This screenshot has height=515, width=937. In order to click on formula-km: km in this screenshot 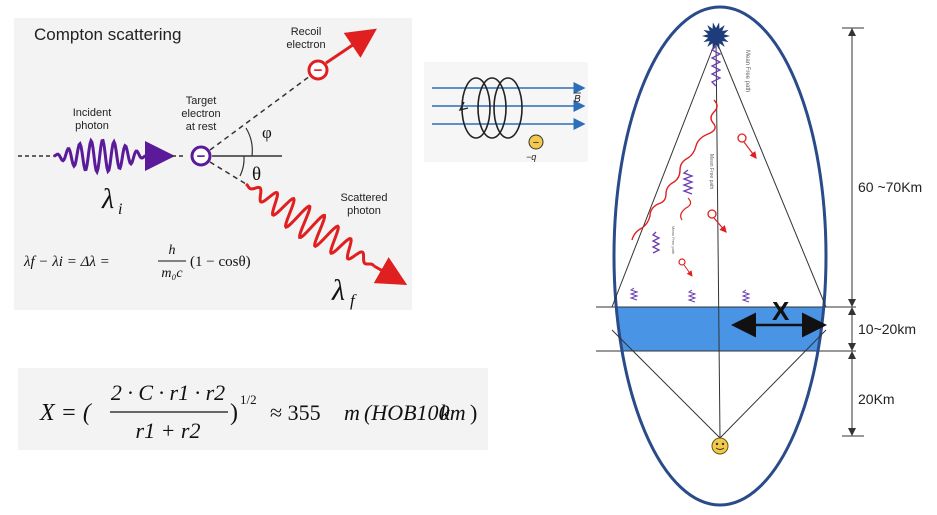, I will do `click(453, 412)`.